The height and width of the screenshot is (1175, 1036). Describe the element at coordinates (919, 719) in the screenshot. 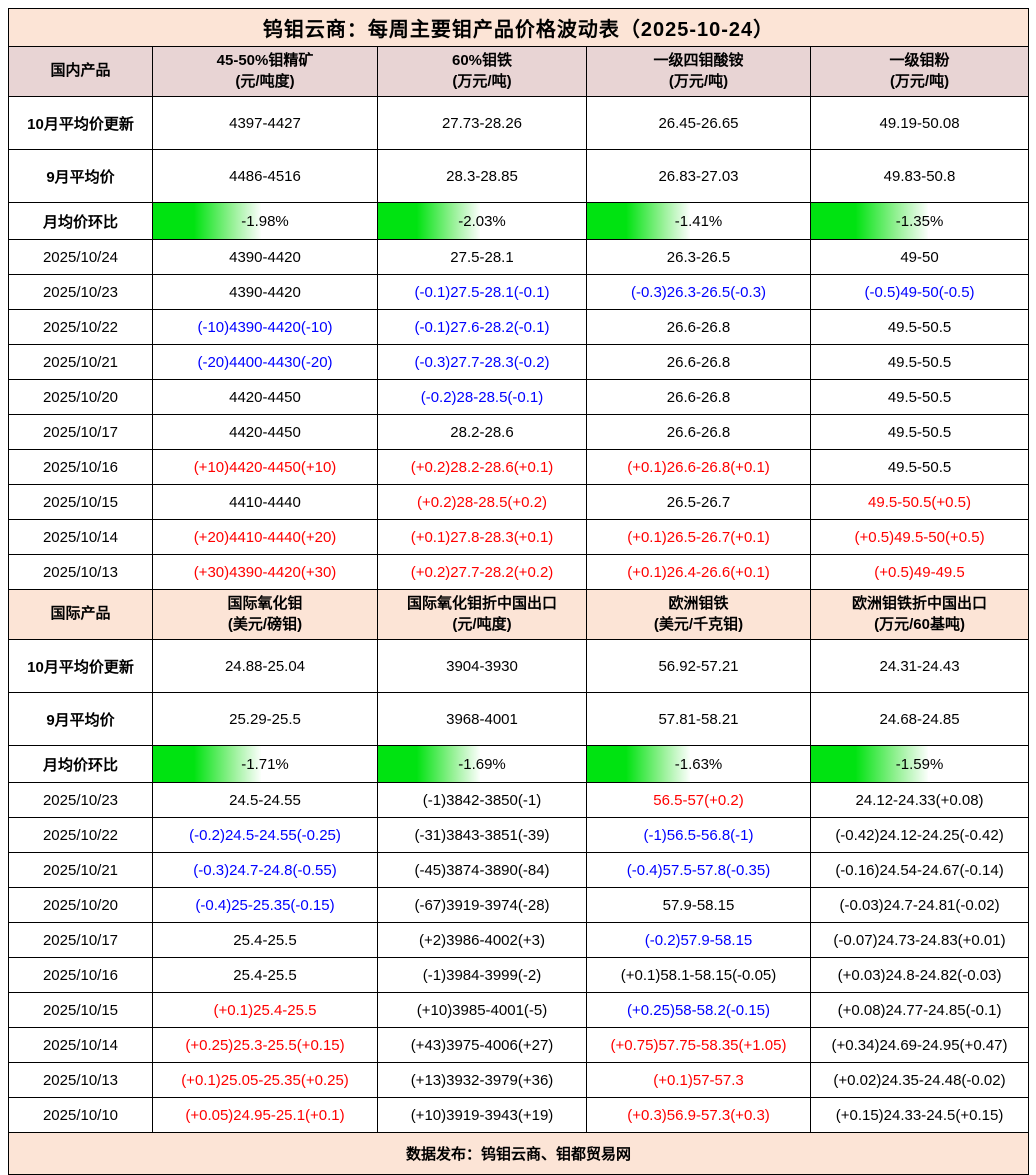

I see `price-cell: 24.68-24.85` at that location.